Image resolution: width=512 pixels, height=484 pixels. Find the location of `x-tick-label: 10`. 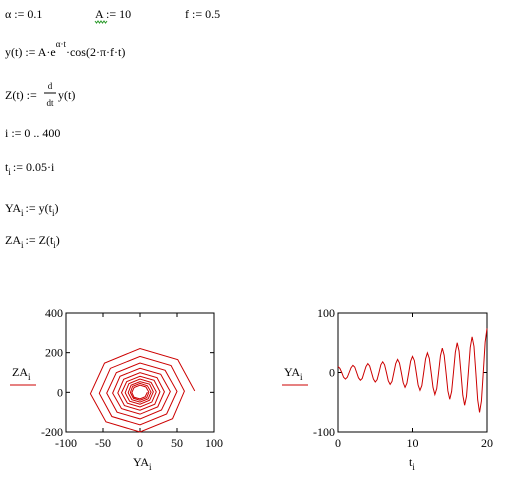

x-tick-label: 10 is located at coordinates (413, 443).